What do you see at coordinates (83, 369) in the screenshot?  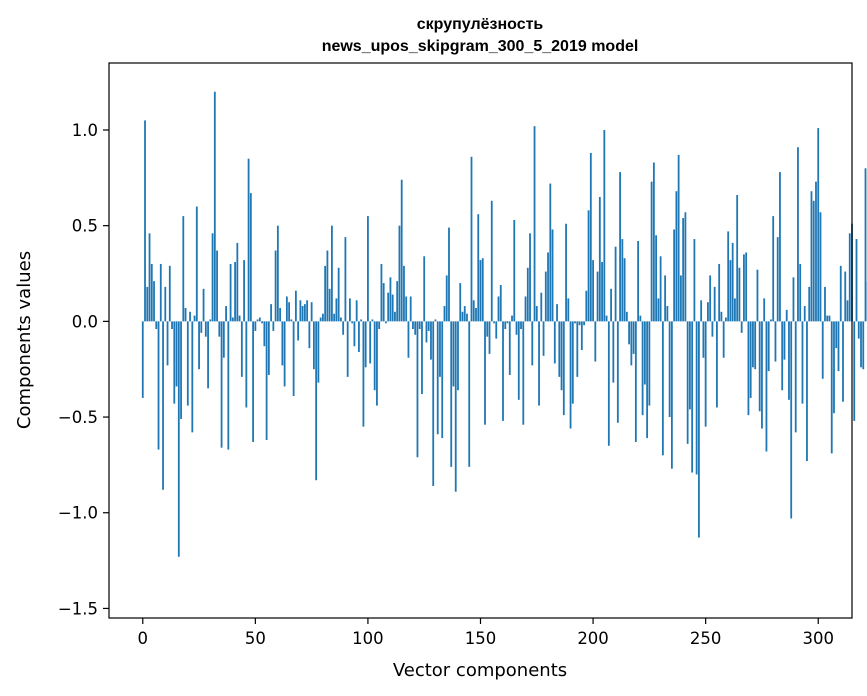 I see `y-axis-ticks: 1.0 0.5 0.0 −0.5 −1.0 −1.5` at bounding box center [83, 369].